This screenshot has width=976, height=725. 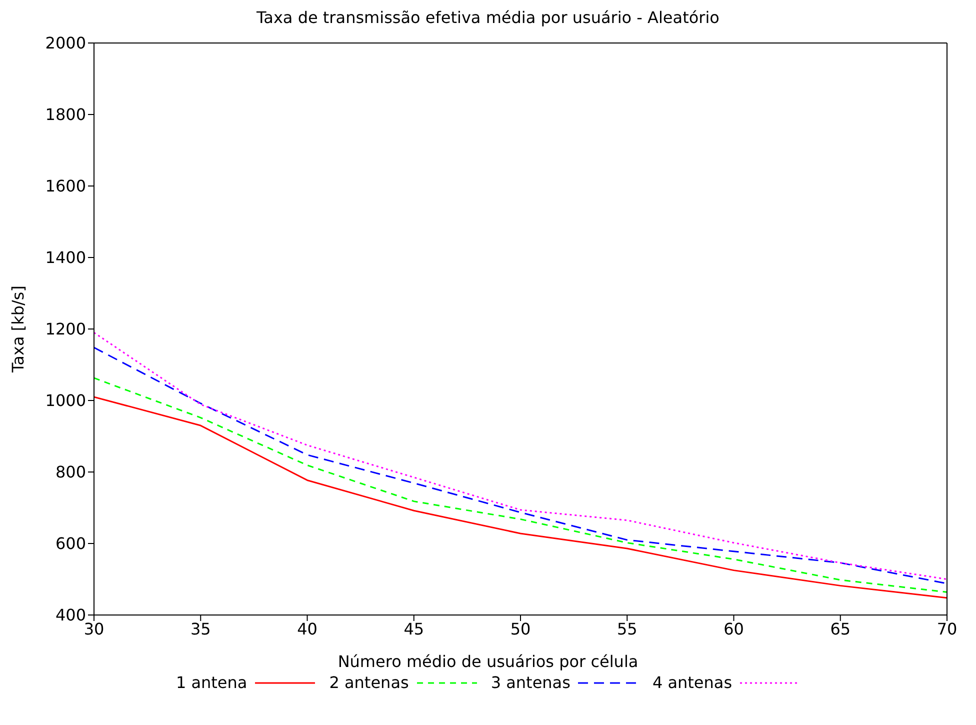 What do you see at coordinates (200, 628) in the screenshot?
I see `x-tick-label: 35` at bounding box center [200, 628].